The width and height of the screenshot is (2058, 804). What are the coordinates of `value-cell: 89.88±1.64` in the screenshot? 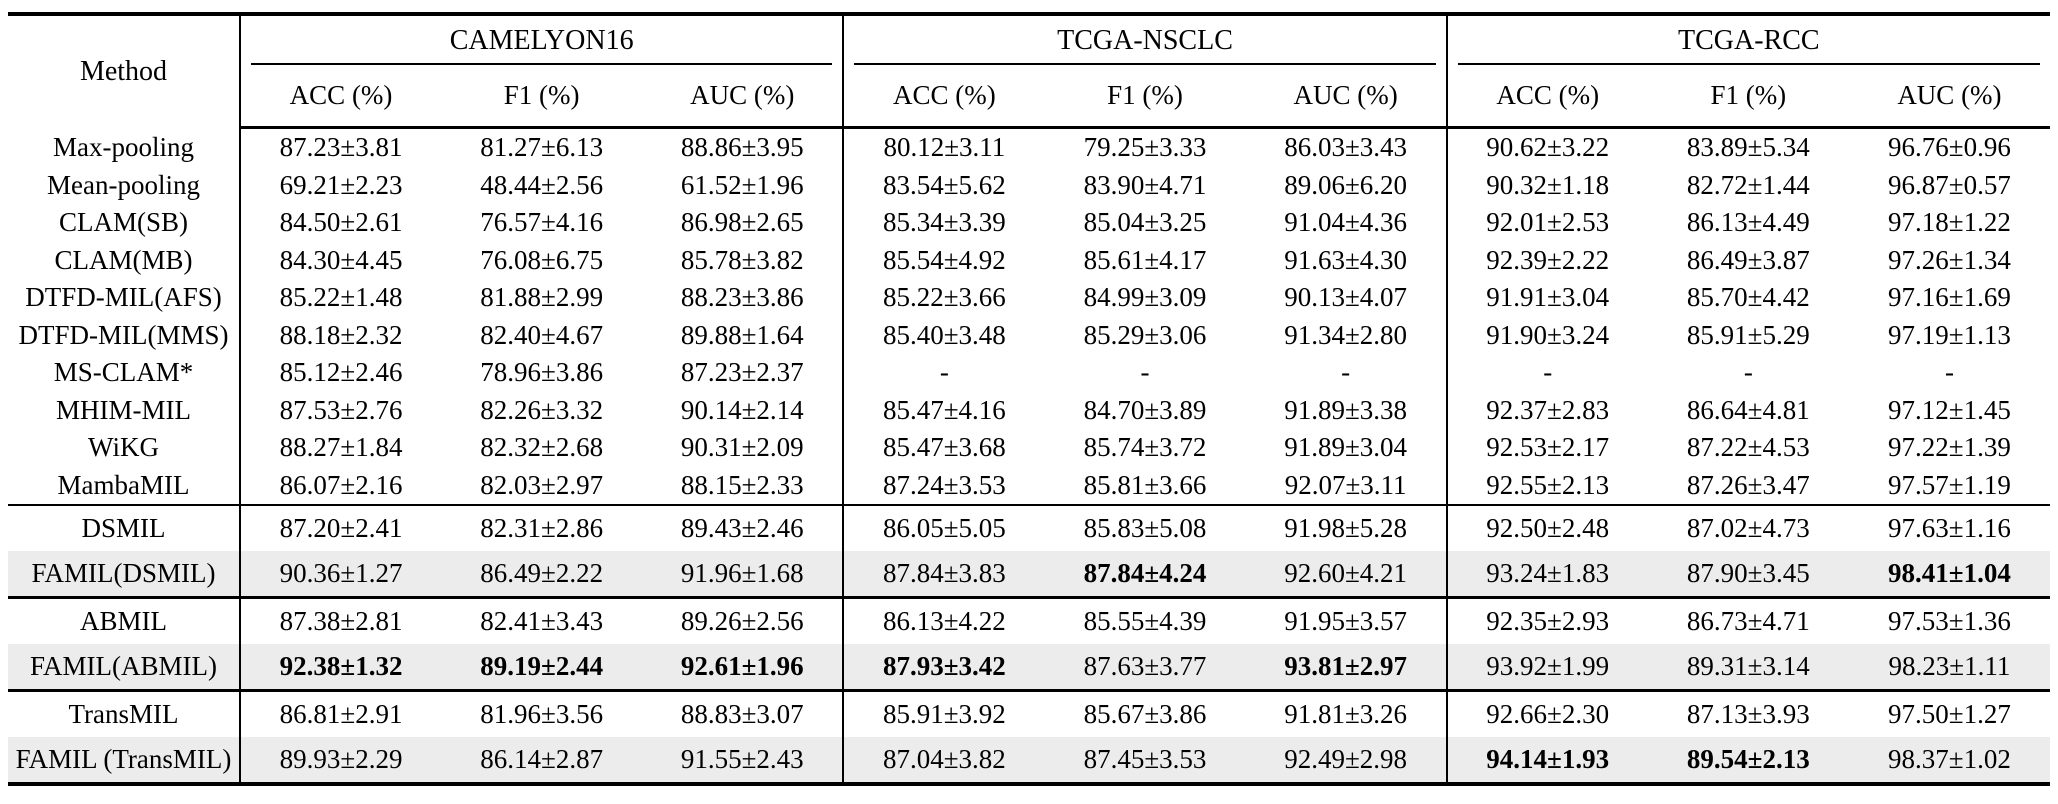 It's located at (742, 334).